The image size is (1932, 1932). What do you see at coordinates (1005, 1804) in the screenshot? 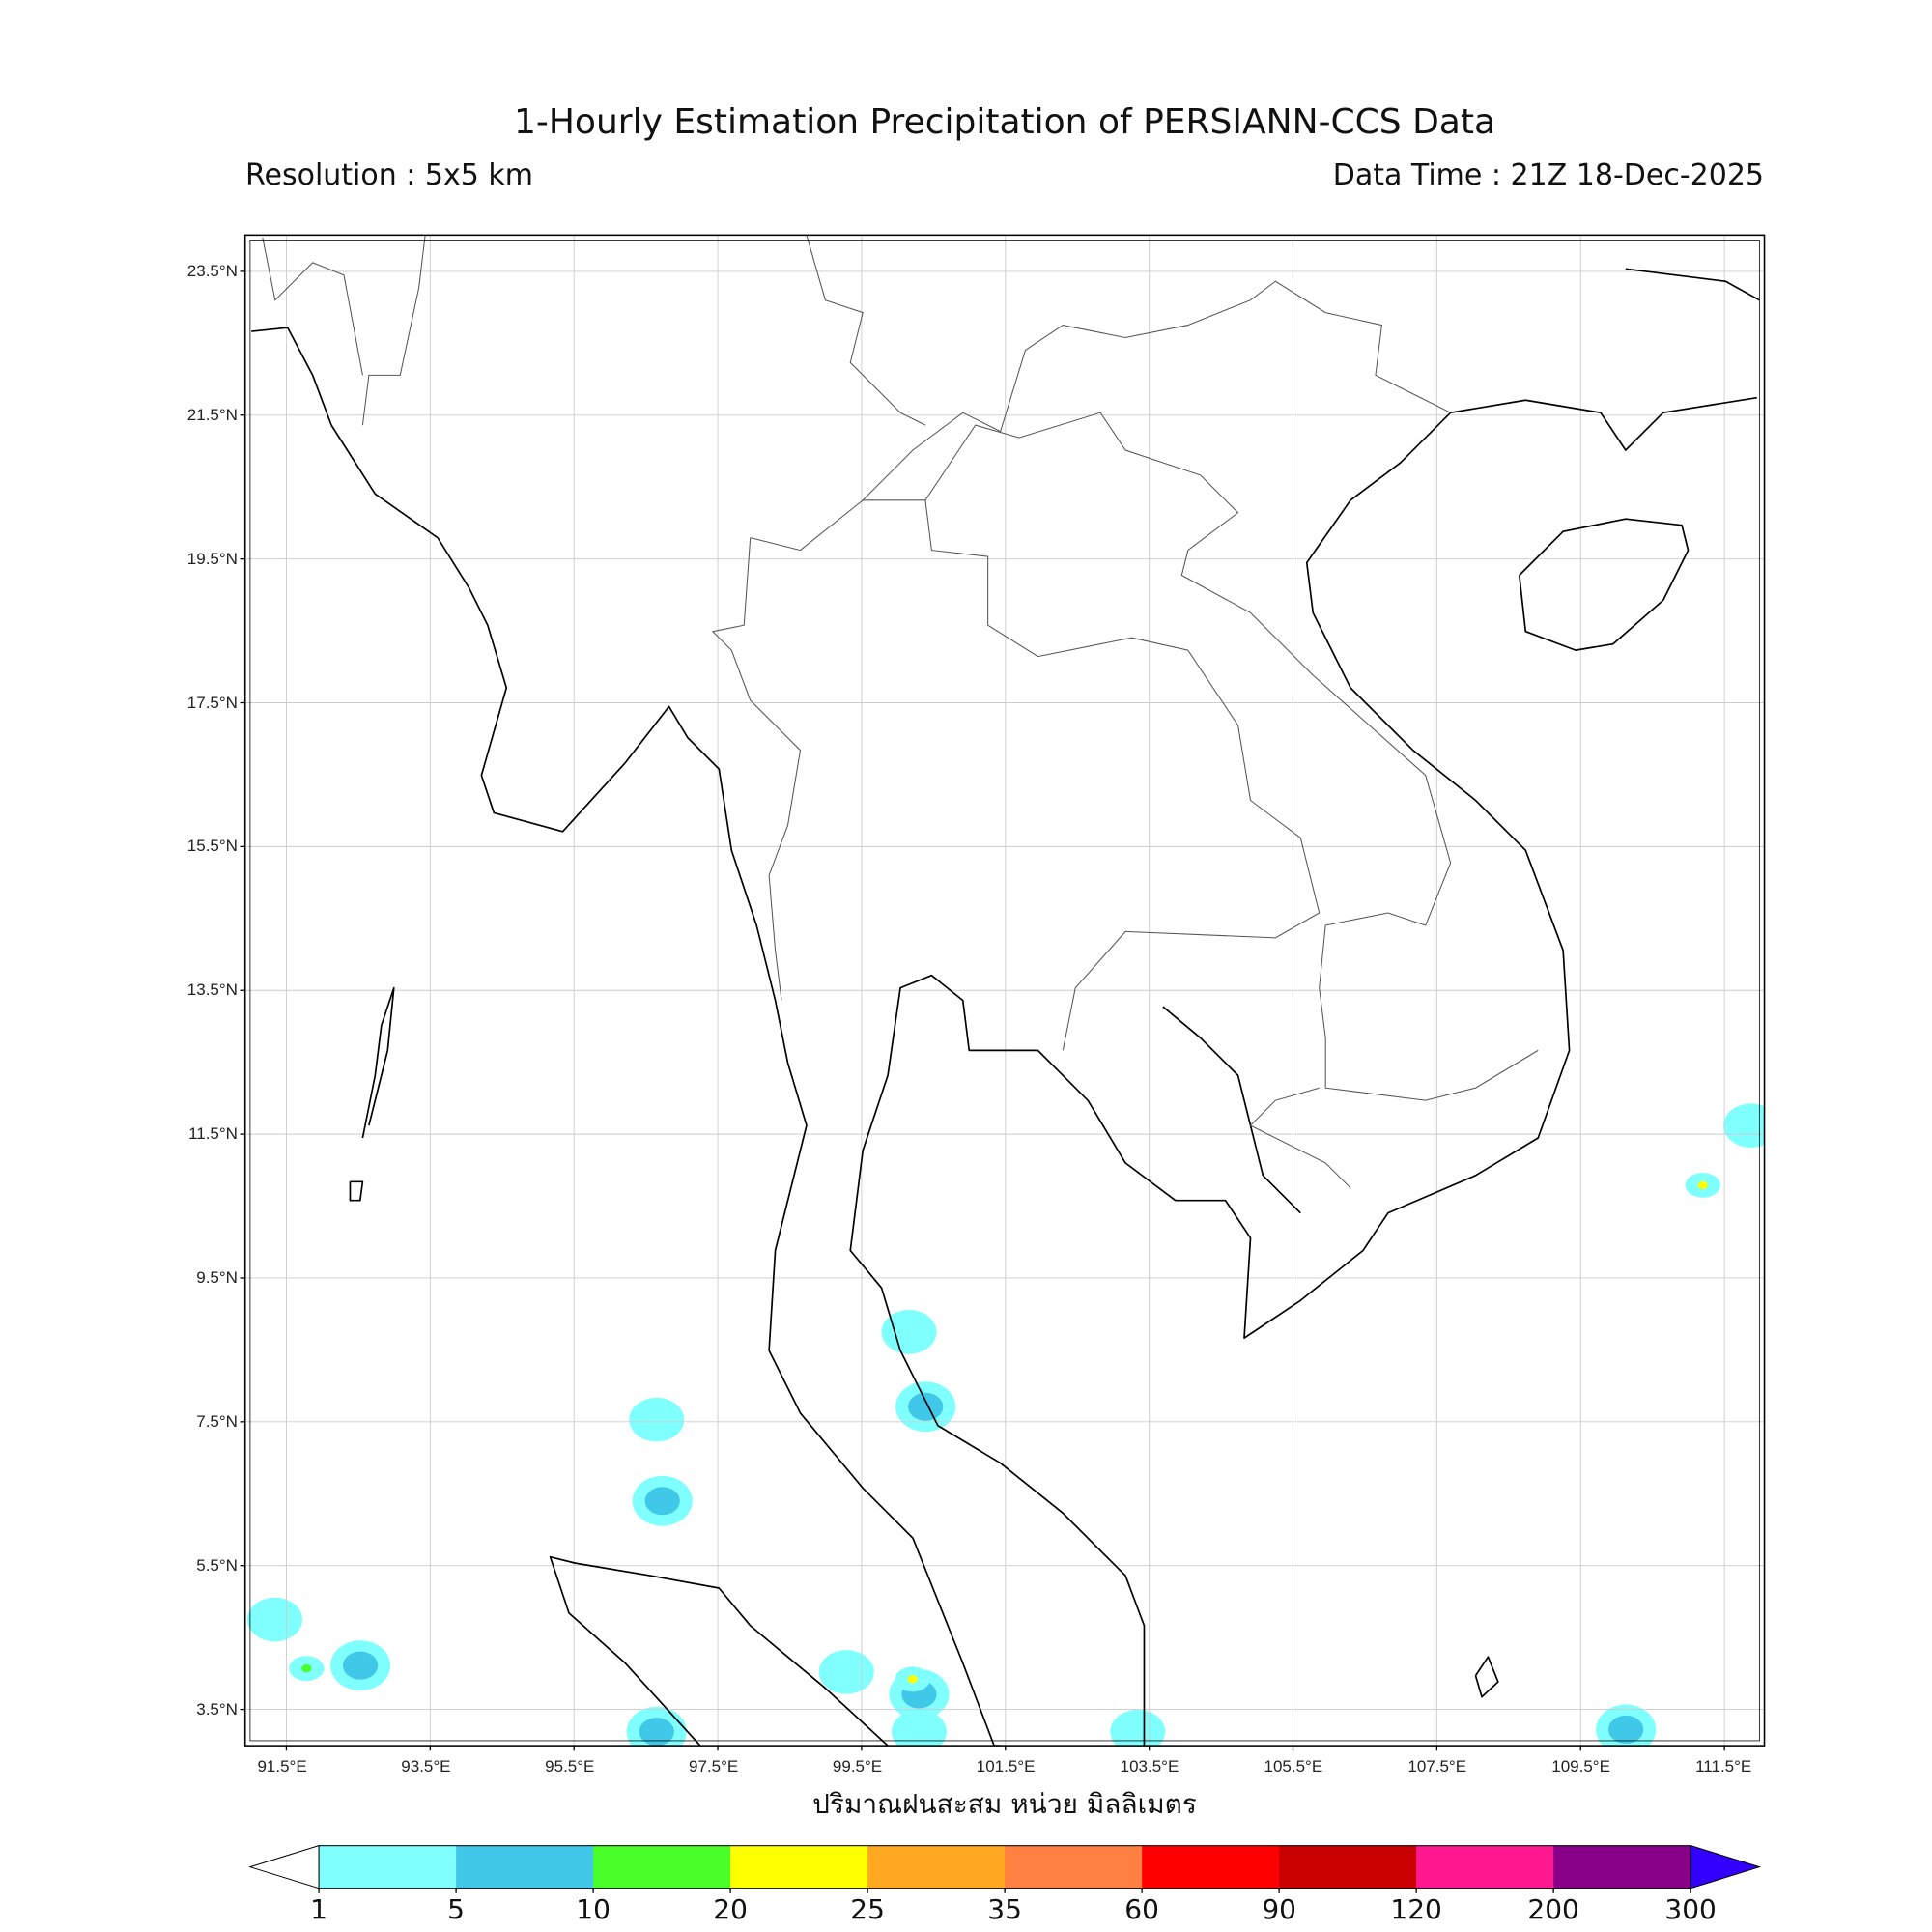
I see `colorbar-unit-label: ปริมาณฝนสะสม หน่วย มิลลิเมตร` at bounding box center [1005, 1804].